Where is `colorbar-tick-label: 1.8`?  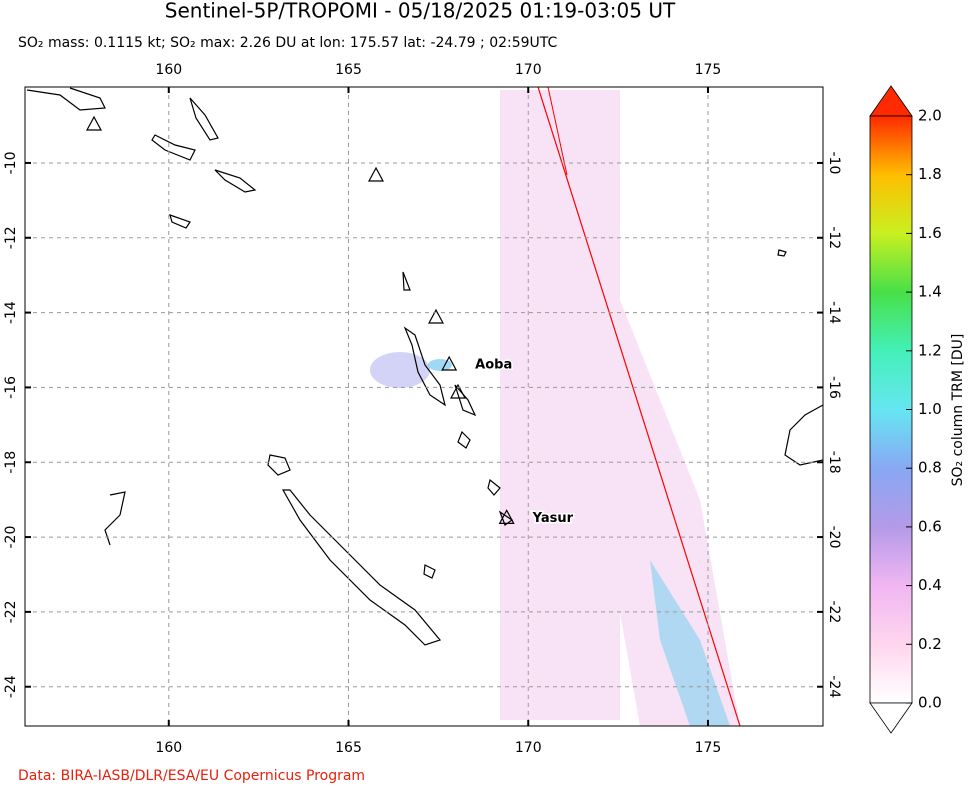 colorbar-tick-label: 1.8 is located at coordinates (930, 174).